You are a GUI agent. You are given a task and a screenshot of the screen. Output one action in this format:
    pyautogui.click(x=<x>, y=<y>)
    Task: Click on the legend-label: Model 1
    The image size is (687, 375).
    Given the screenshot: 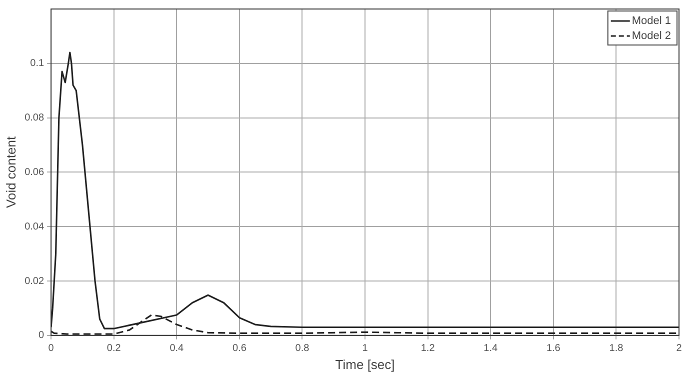 What is the action you would take?
    pyautogui.click(x=652, y=21)
    